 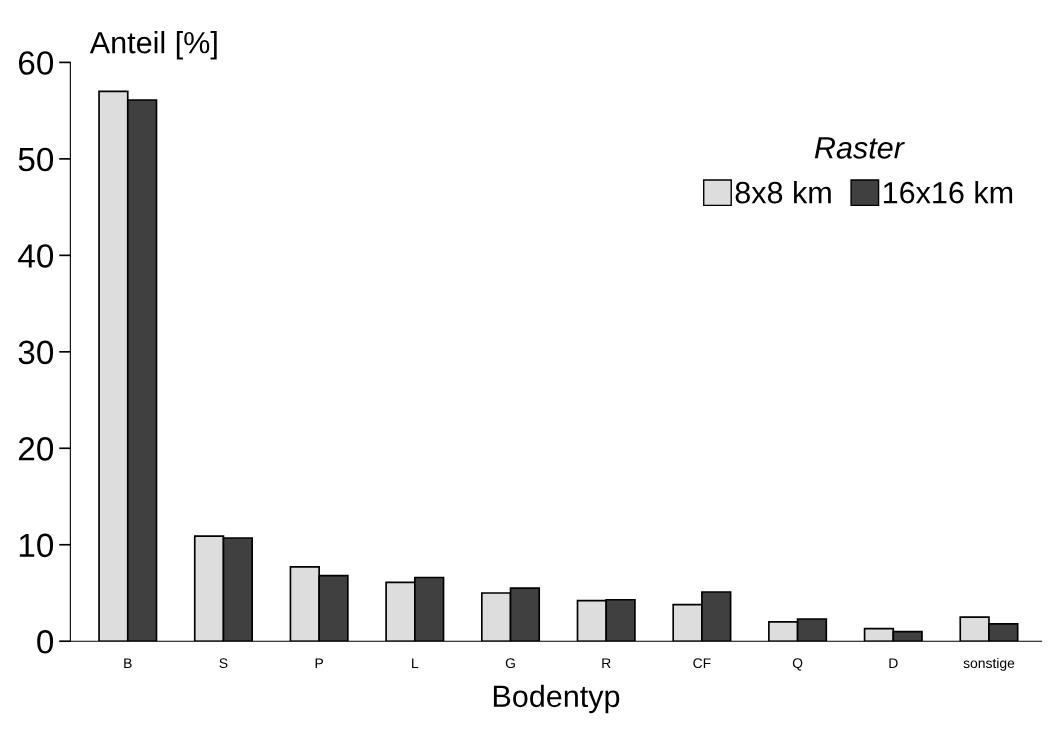 I want to click on x-tick-label: Q, so click(x=797, y=664).